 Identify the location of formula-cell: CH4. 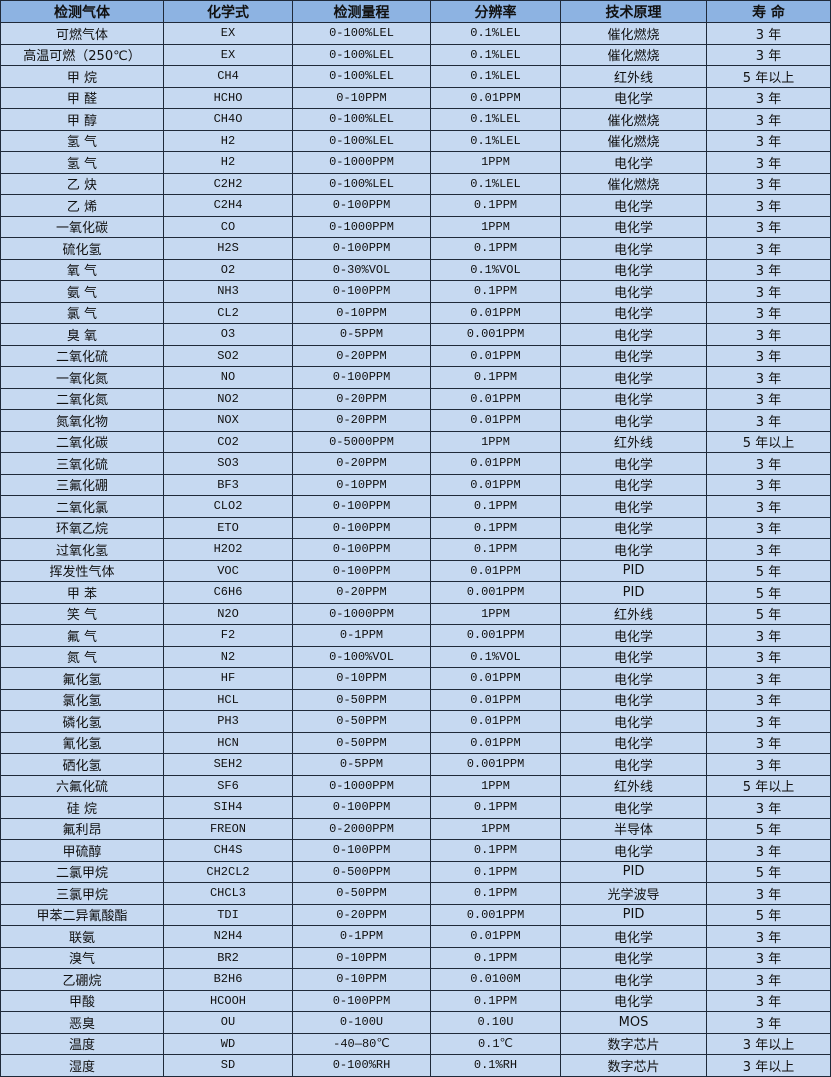
(228, 76).